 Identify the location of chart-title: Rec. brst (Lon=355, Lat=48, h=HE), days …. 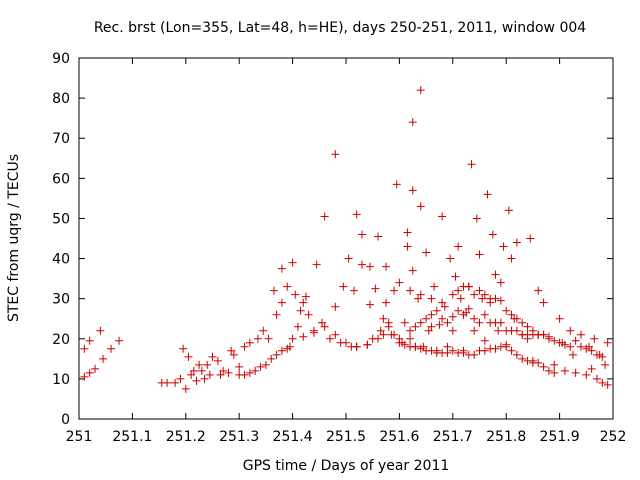
(340, 28).